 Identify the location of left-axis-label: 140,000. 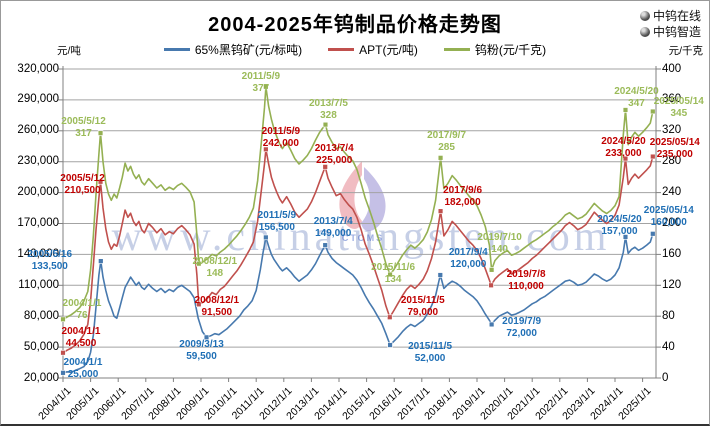
(38, 253).